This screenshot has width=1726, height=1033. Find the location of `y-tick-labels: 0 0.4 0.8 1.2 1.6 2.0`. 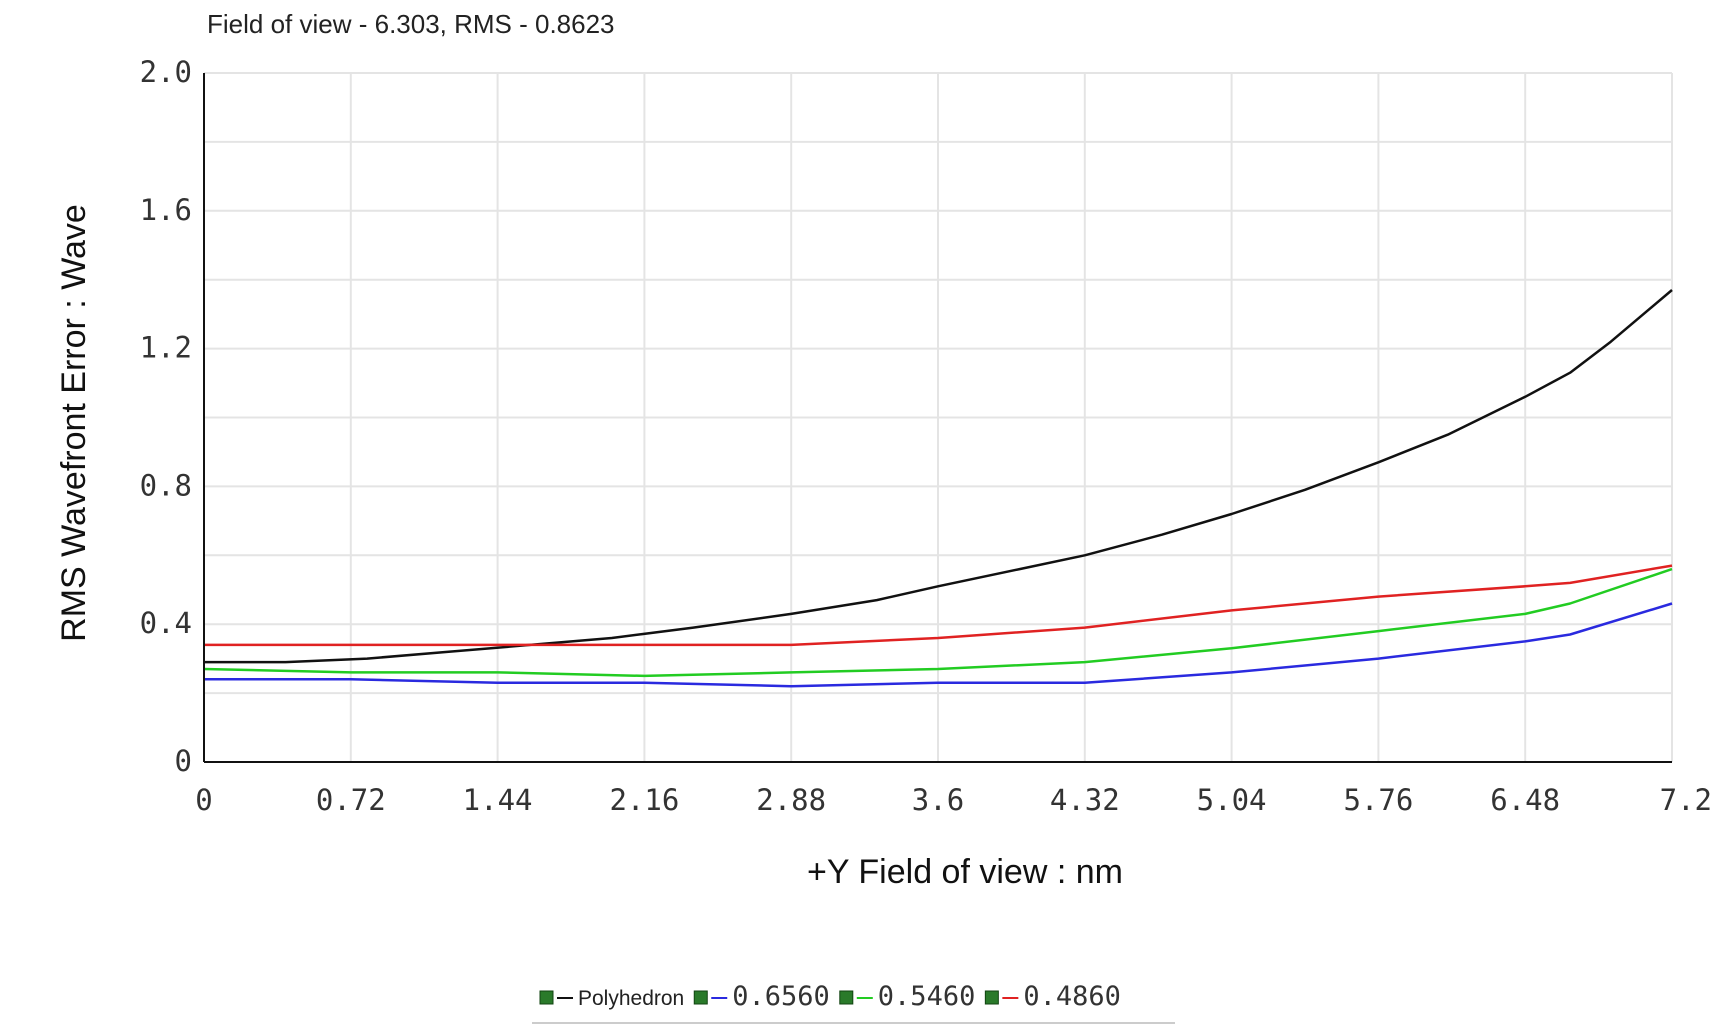

y-tick-labels: 0 0.4 0.8 1.2 1.6 2.0 is located at coordinates (166, 416).